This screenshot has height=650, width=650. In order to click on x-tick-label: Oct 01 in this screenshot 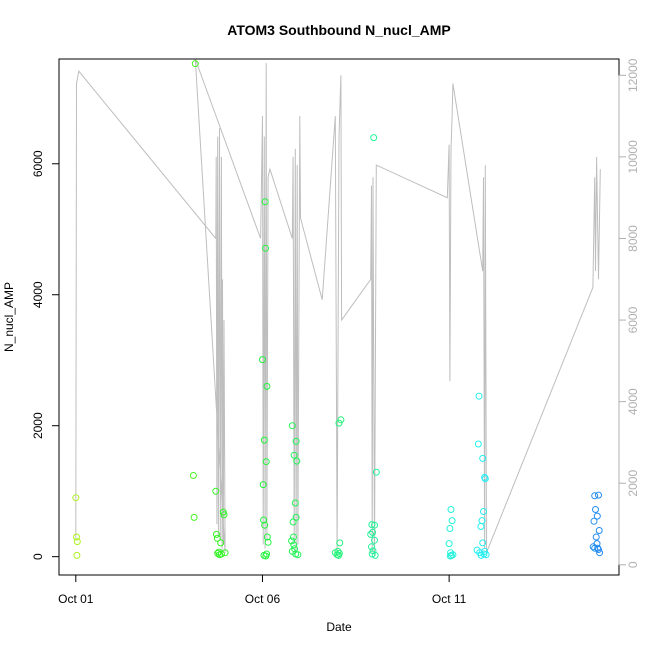, I will do `click(76, 599)`.